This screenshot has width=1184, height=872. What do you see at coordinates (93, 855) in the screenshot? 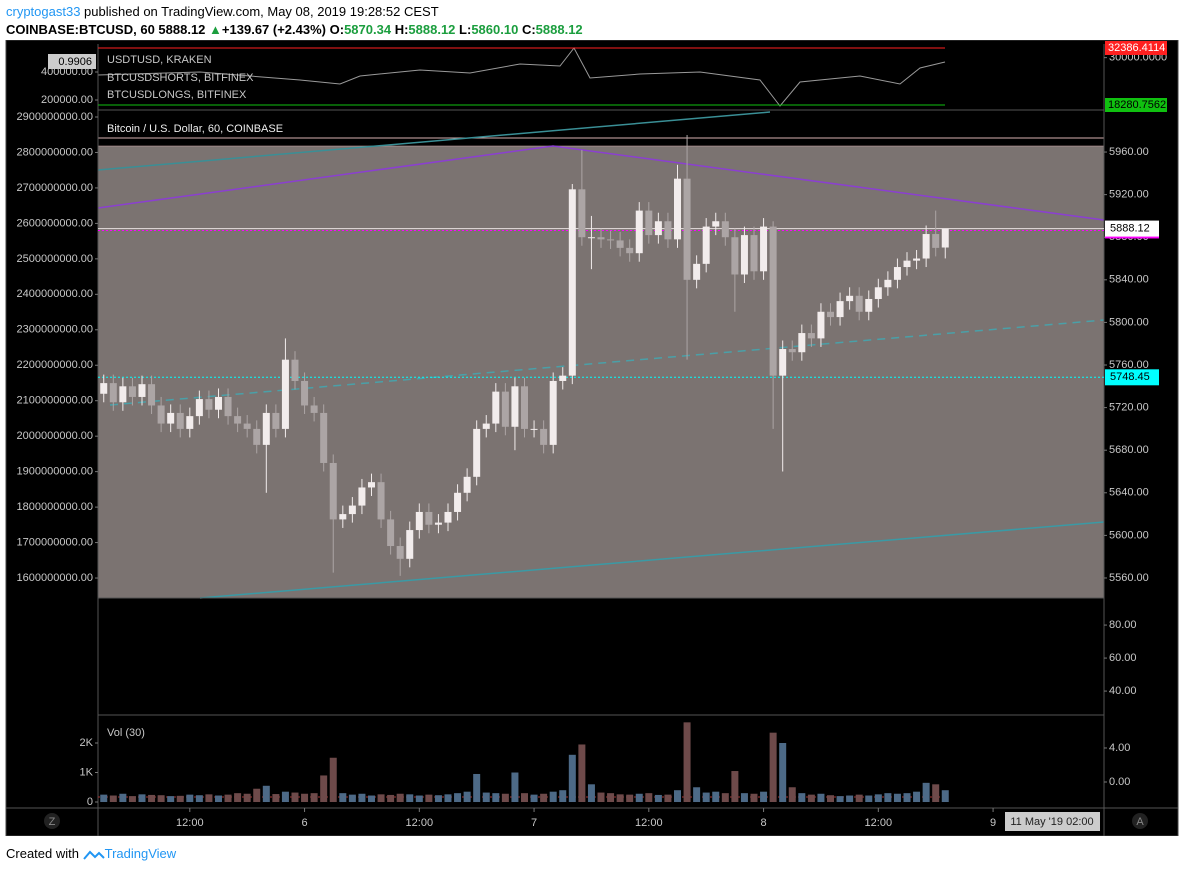
I see `logo` at bounding box center [93, 855].